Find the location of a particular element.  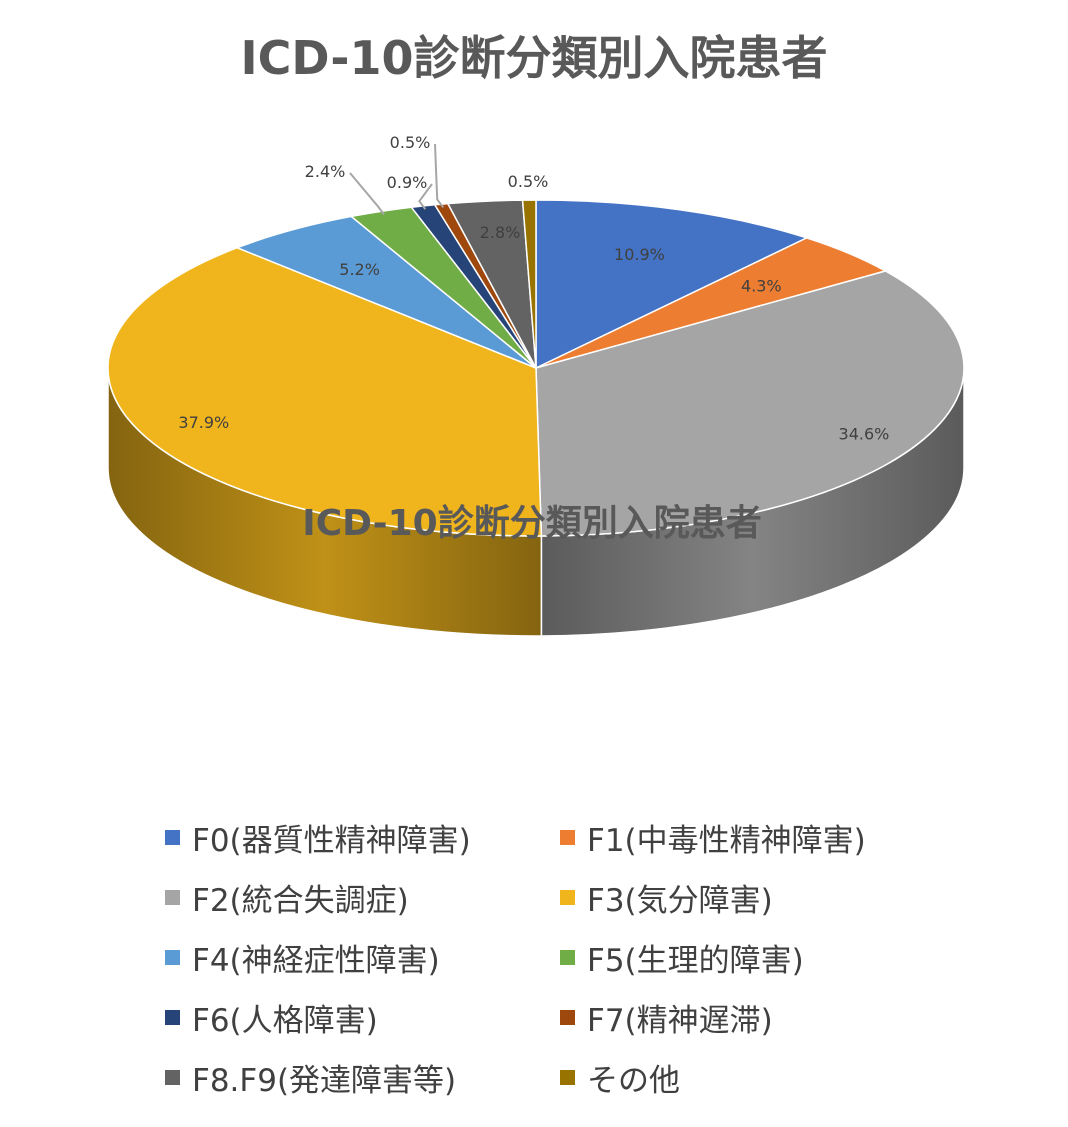

legend-item-5: F4(神経症性障害) is located at coordinates (362, 958).